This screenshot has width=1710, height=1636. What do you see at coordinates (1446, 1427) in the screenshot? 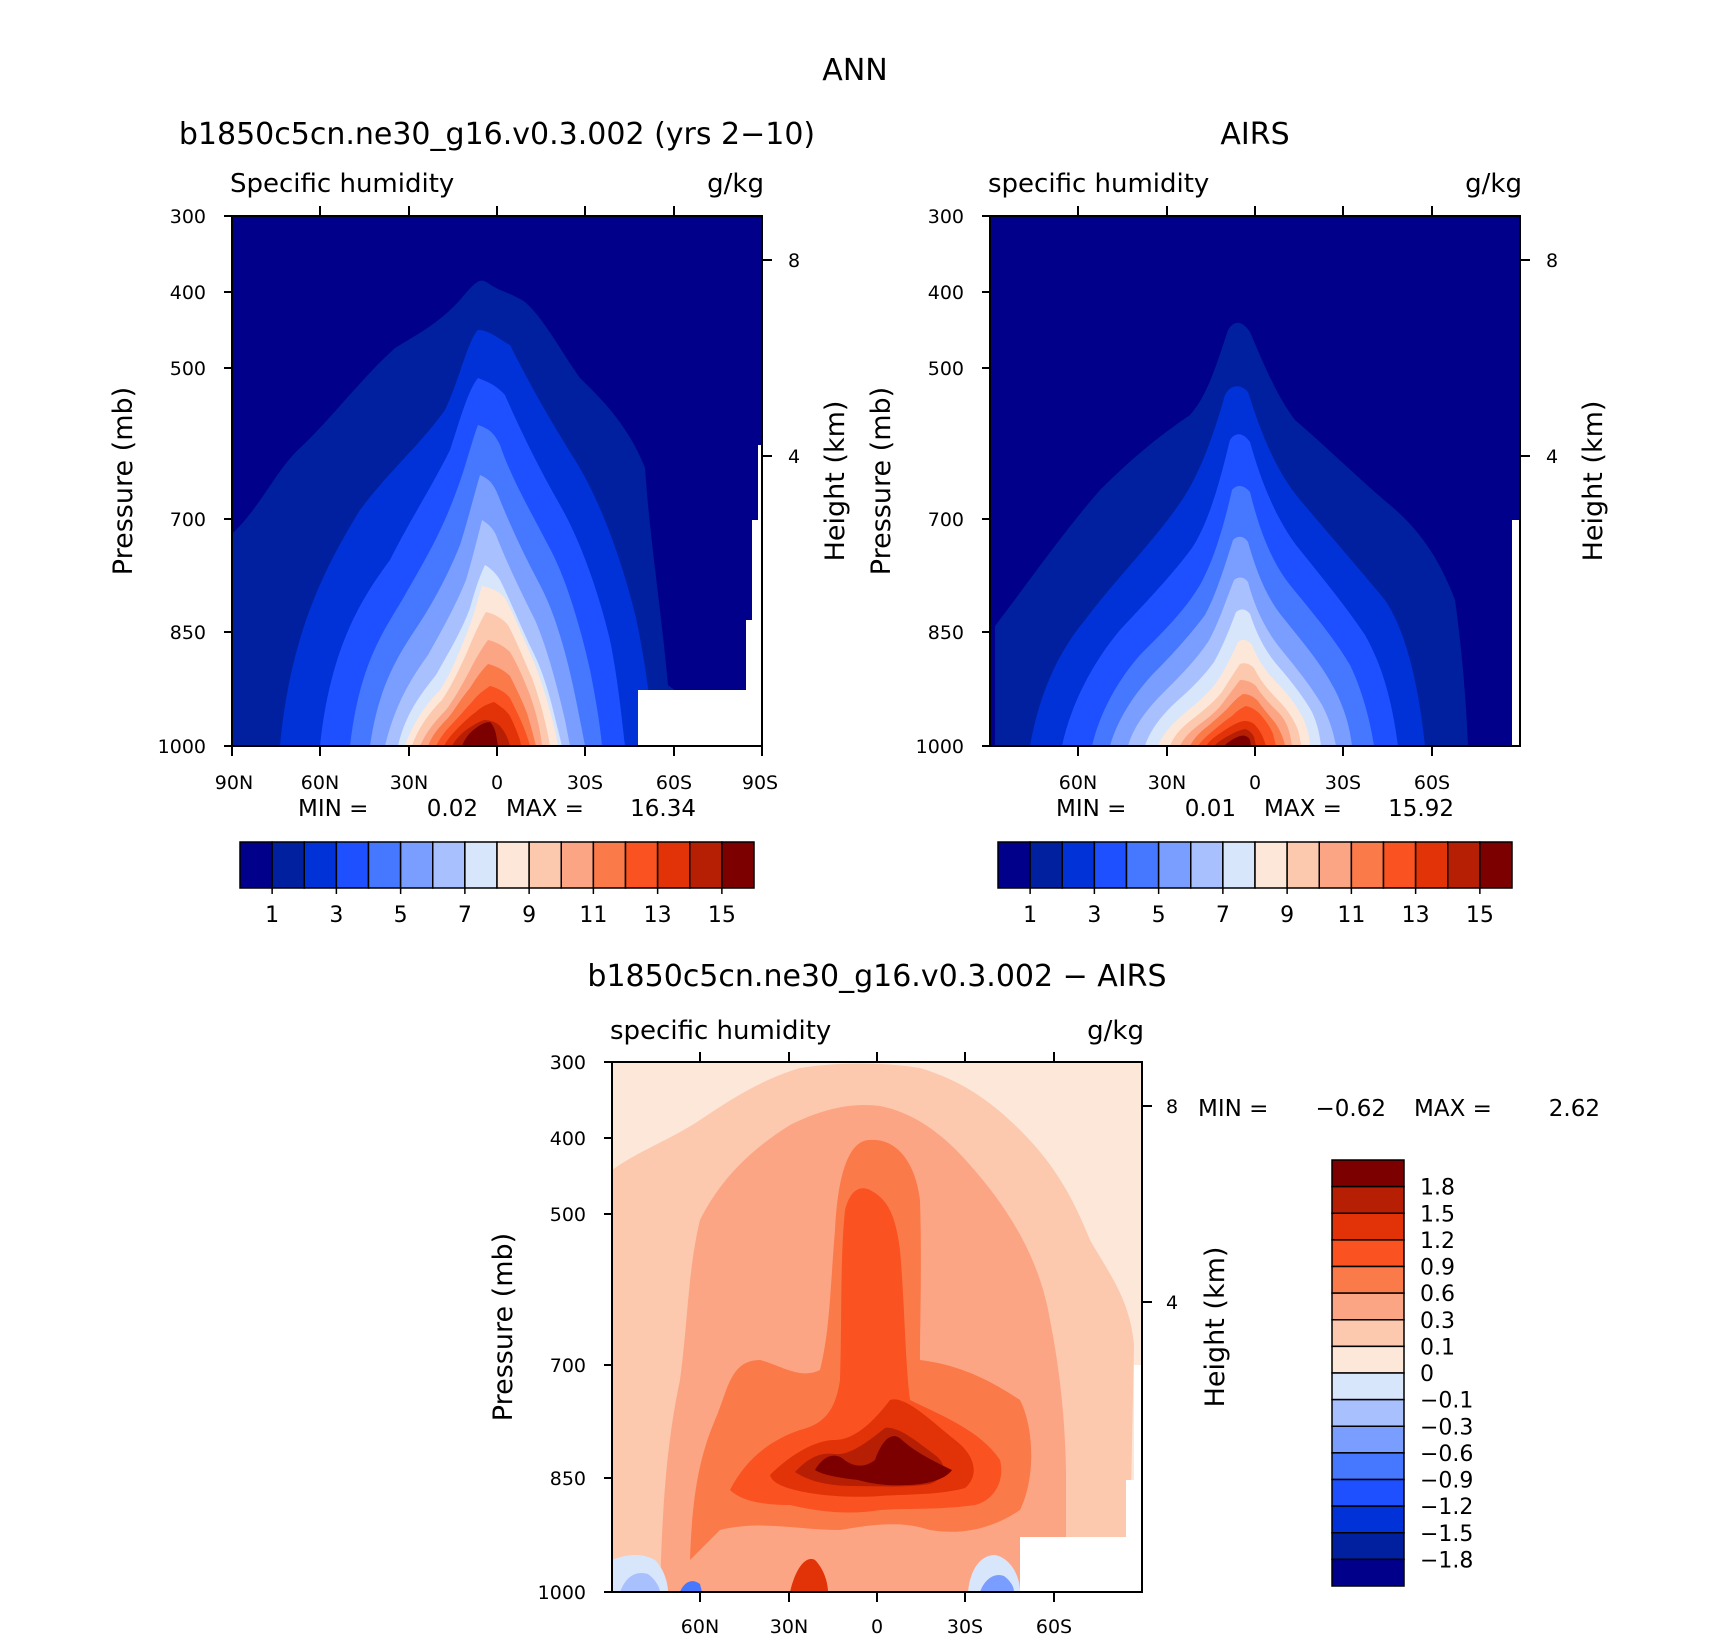
I see `diff-colorbar-label: −0.3` at bounding box center [1446, 1427].